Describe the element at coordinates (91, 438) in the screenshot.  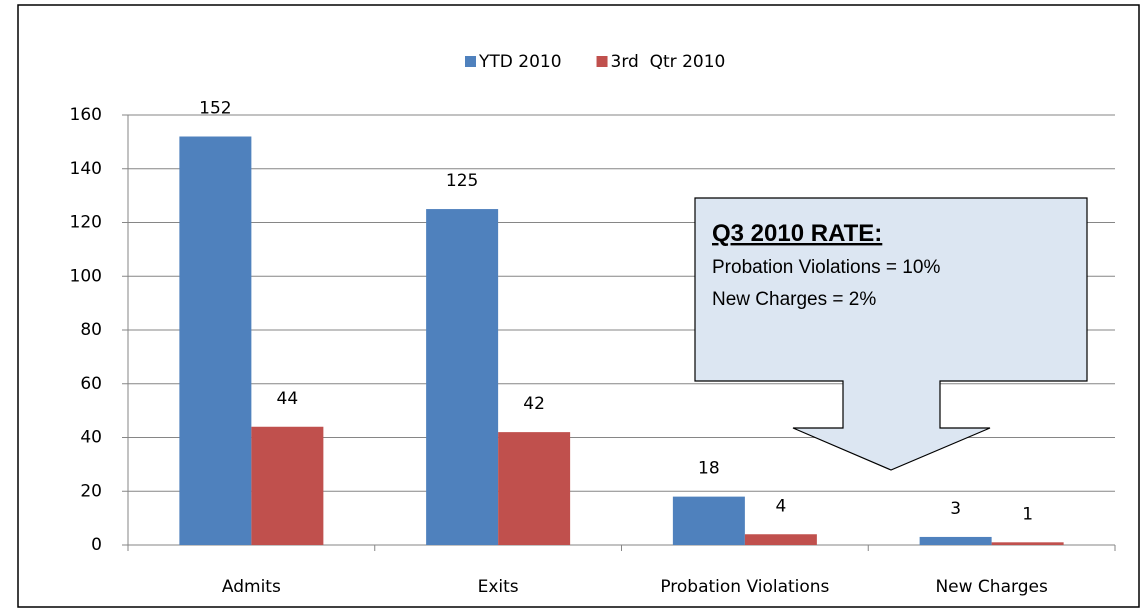
I see `y-tick-label: 40` at that location.